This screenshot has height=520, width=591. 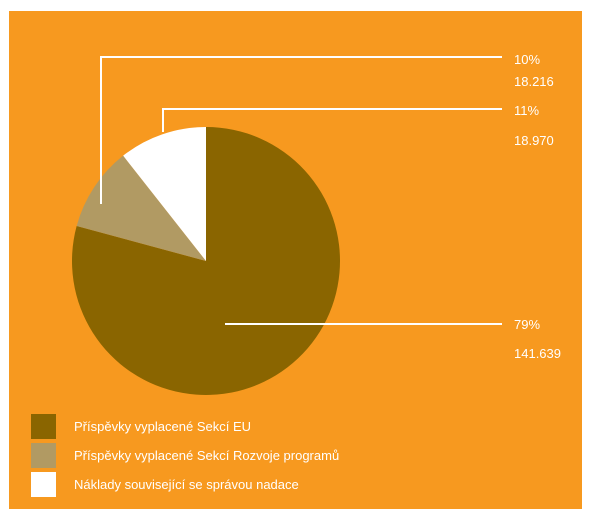 What do you see at coordinates (534, 140) in the screenshot?
I see `label-value-naklady: 18.970` at bounding box center [534, 140].